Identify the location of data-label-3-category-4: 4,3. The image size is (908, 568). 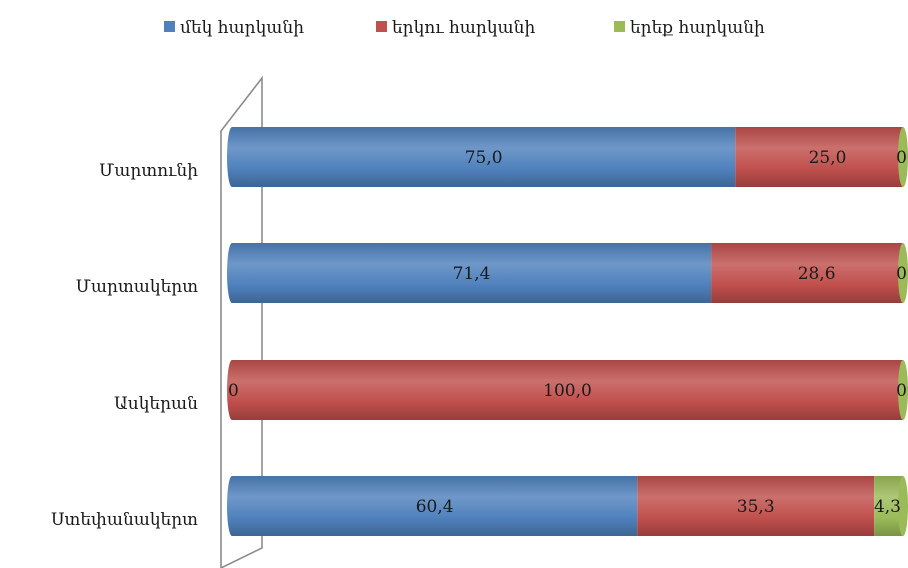
(887, 507).